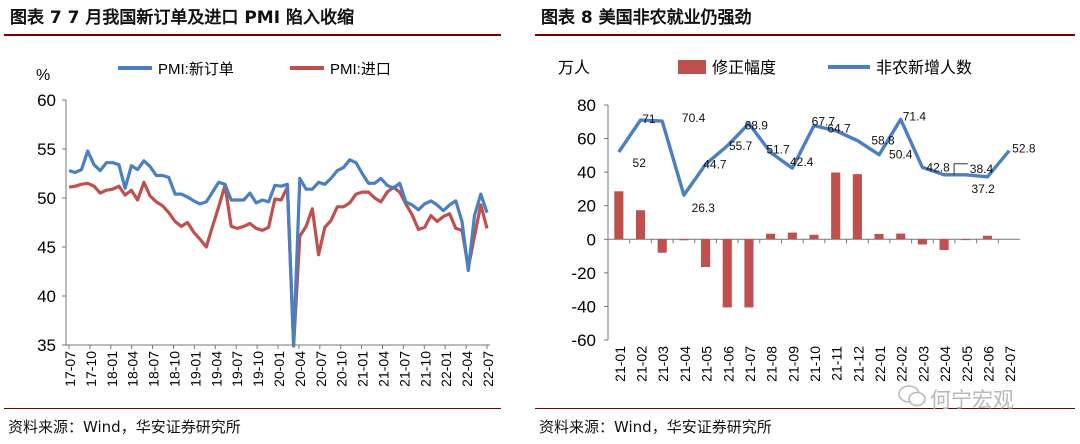  I want to click on data-label: 52.8, so click(1024, 149).